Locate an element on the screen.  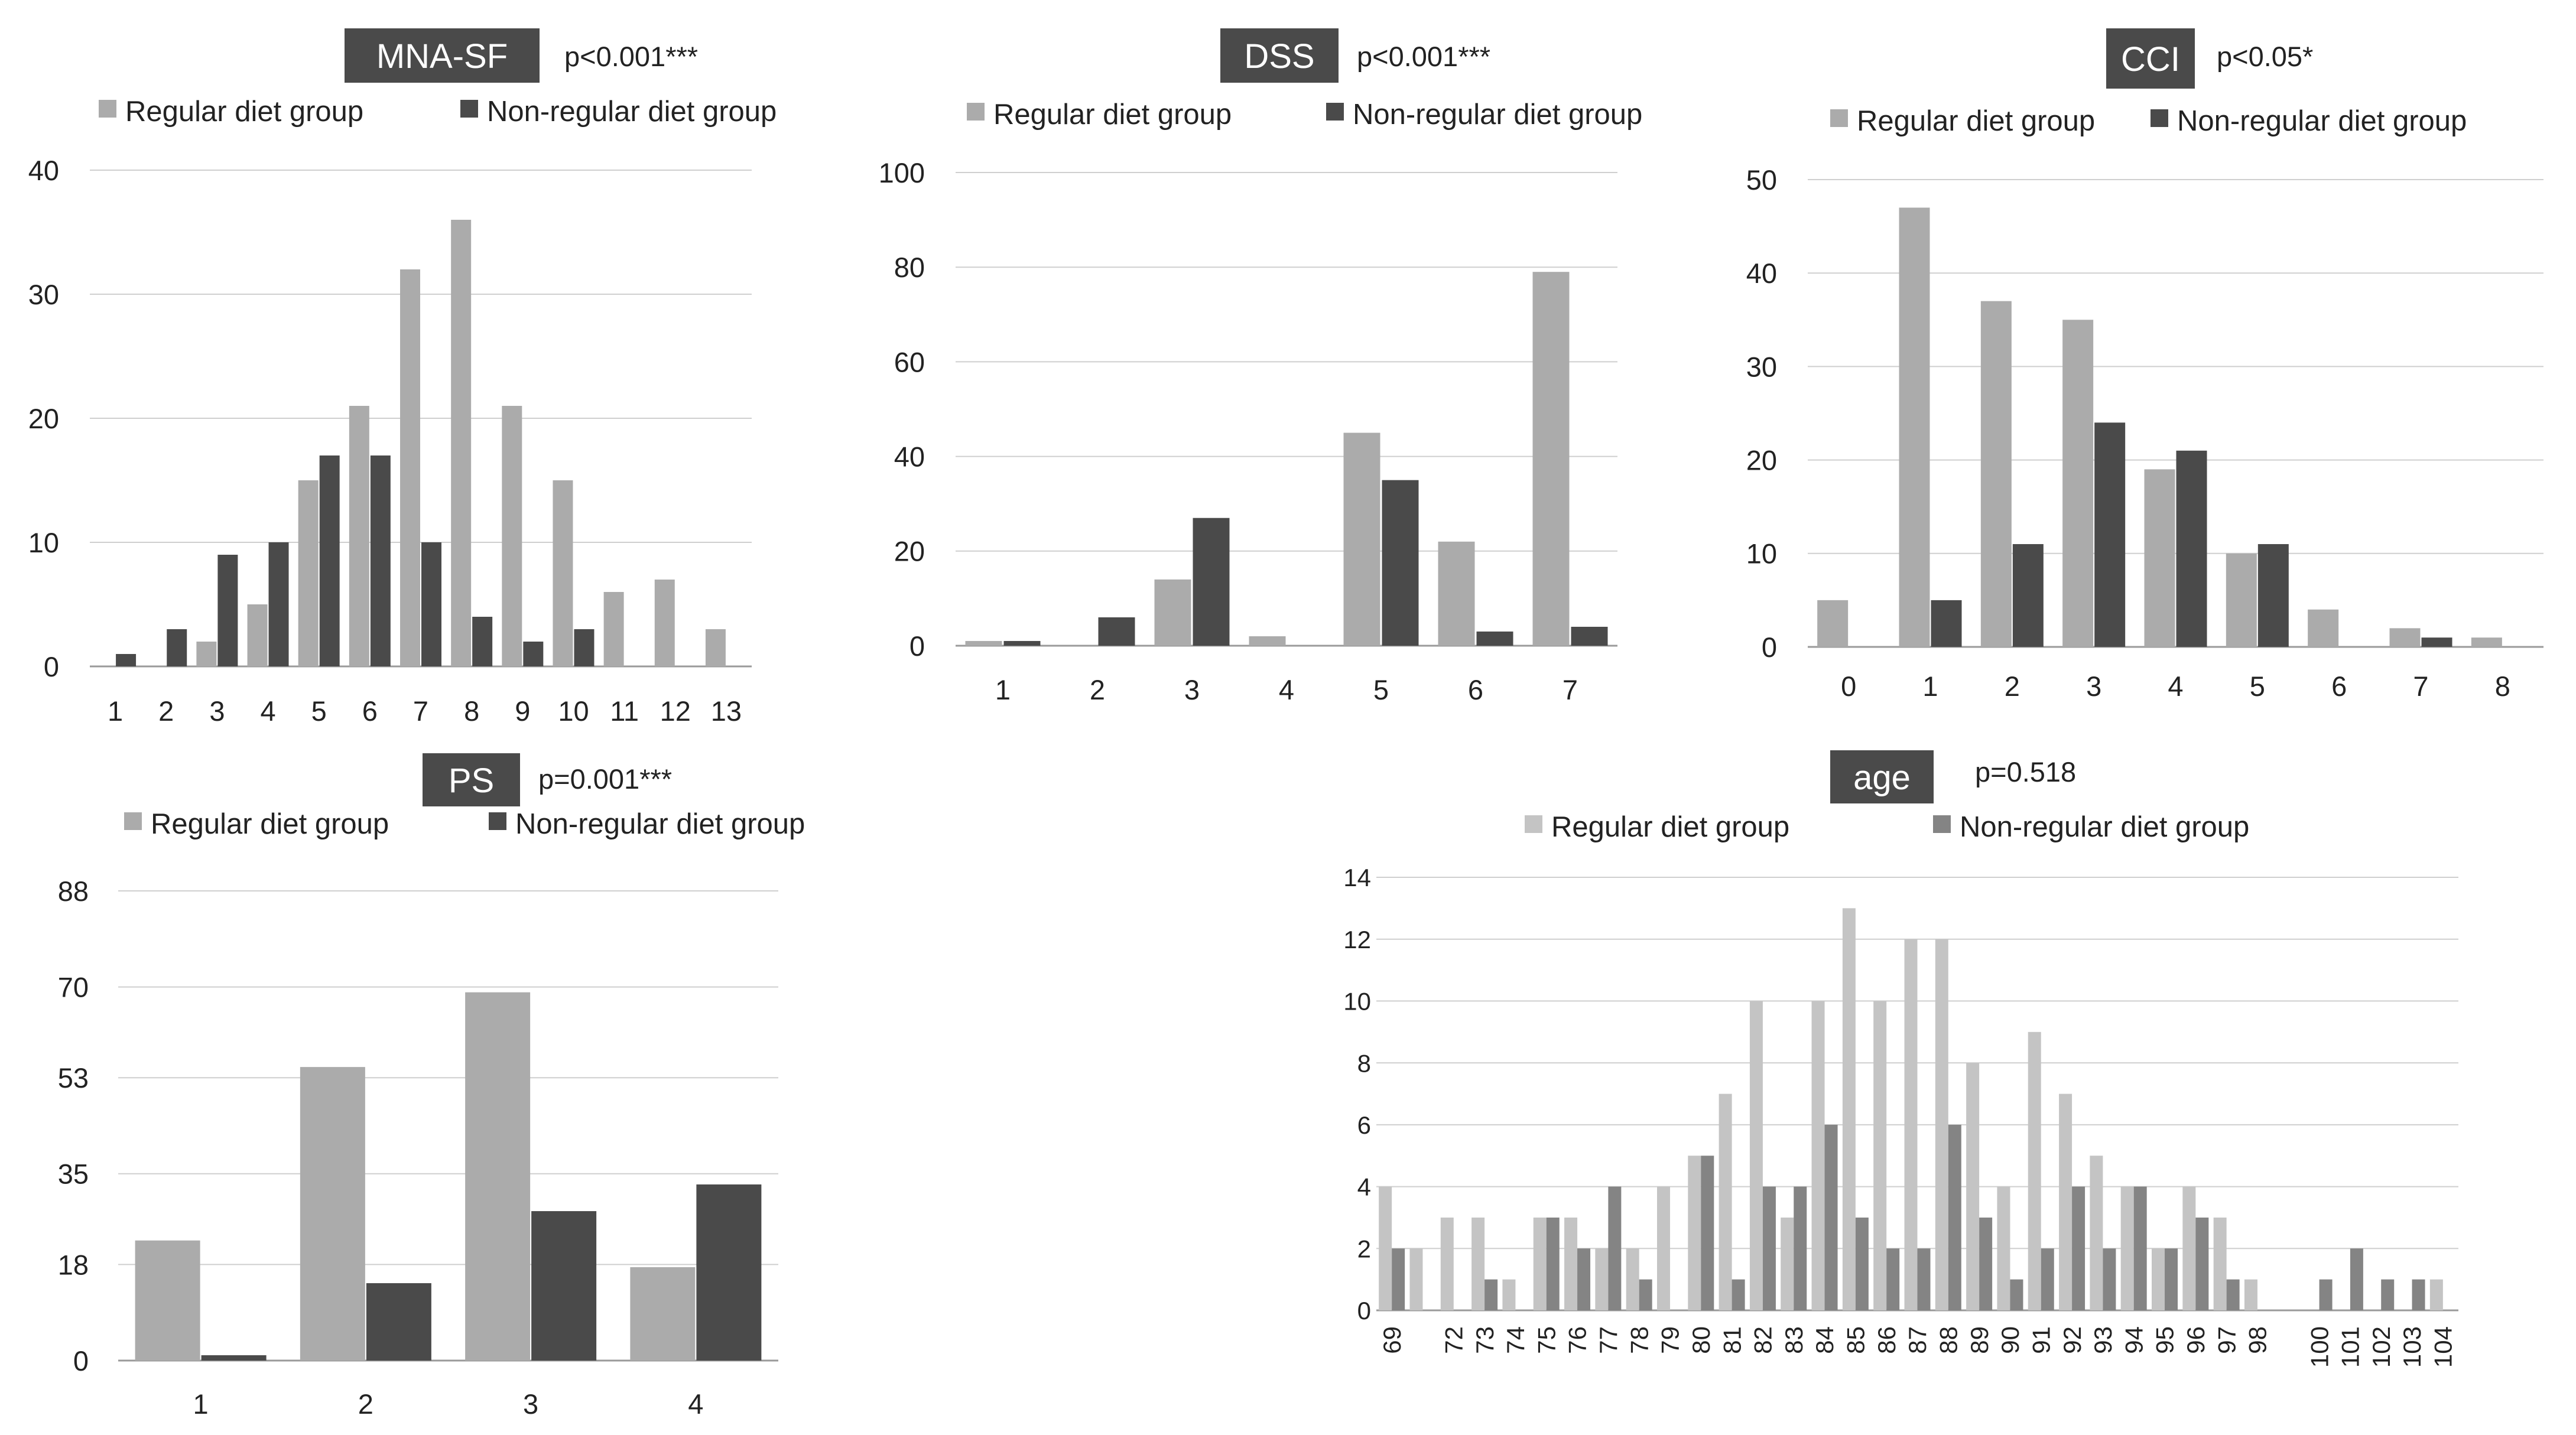
age-xtick-label: 100 is located at coordinates (2319, 1347).